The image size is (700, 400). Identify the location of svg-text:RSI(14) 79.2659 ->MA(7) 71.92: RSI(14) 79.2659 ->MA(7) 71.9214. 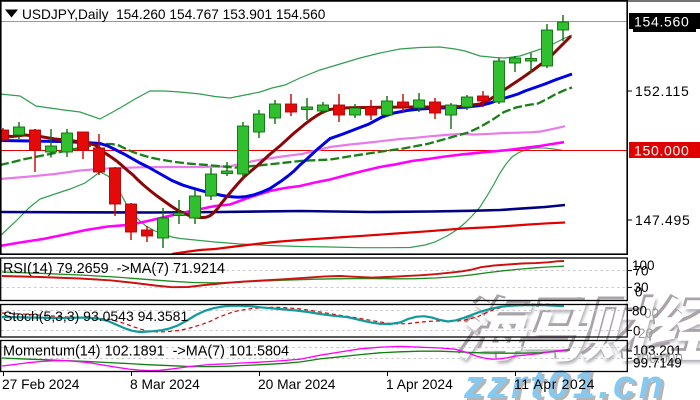
(114, 269).